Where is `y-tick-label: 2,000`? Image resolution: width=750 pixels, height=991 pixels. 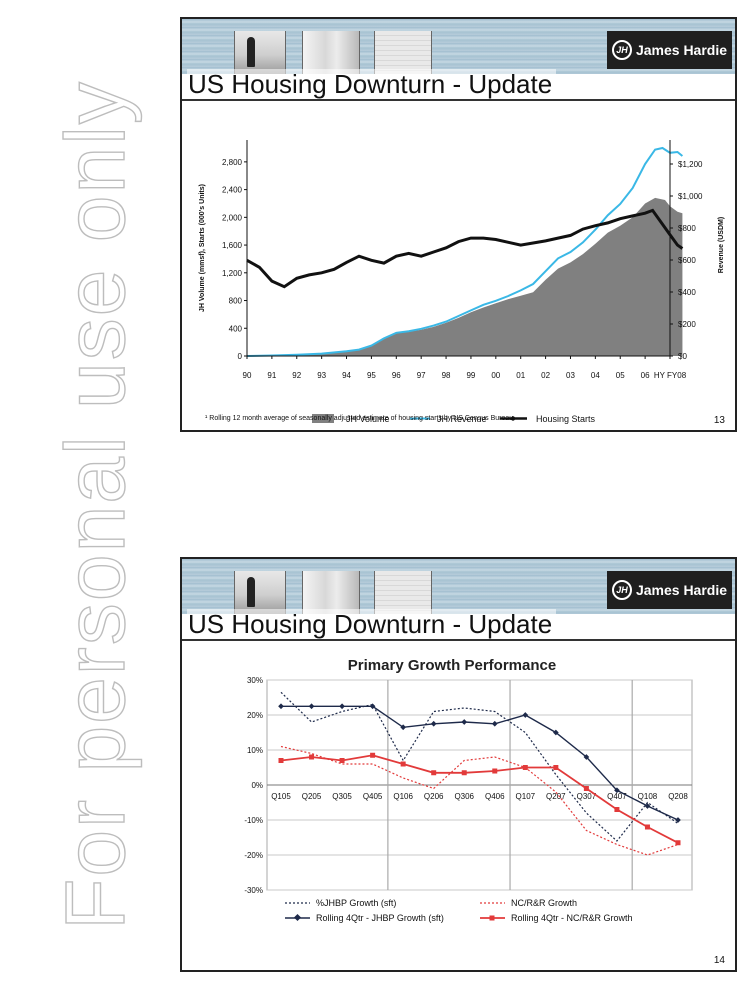
y-tick-label: 2,000 is located at coordinates (232, 217).